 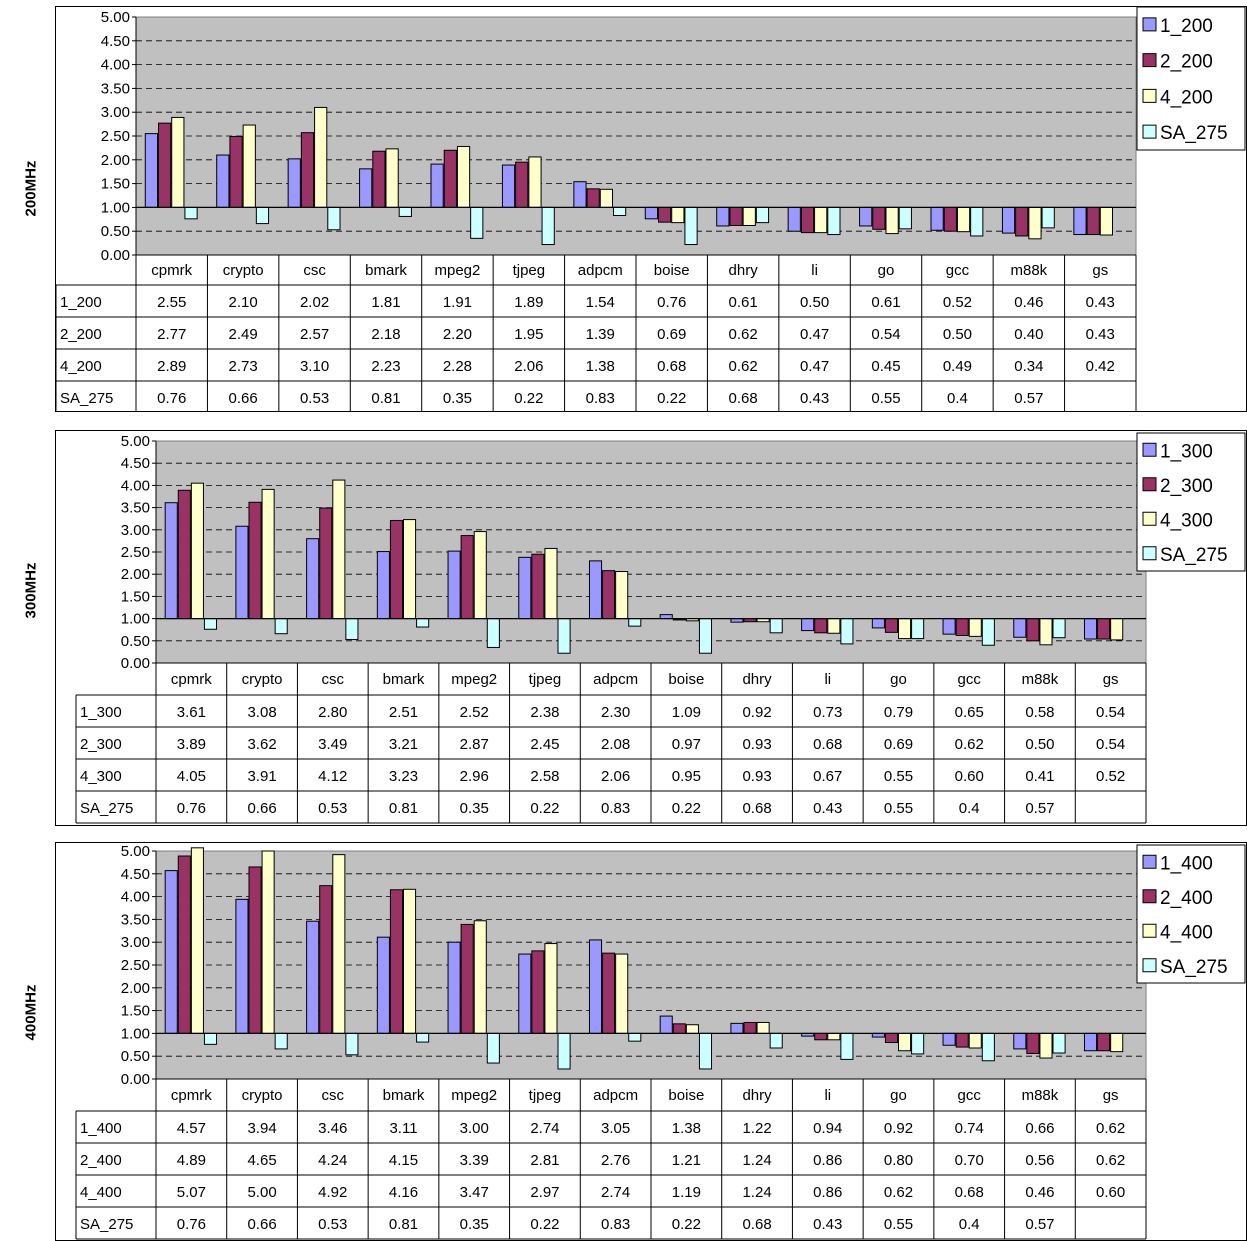 What do you see at coordinates (474, 1160) in the screenshot?
I see `data-label: 3.39` at bounding box center [474, 1160].